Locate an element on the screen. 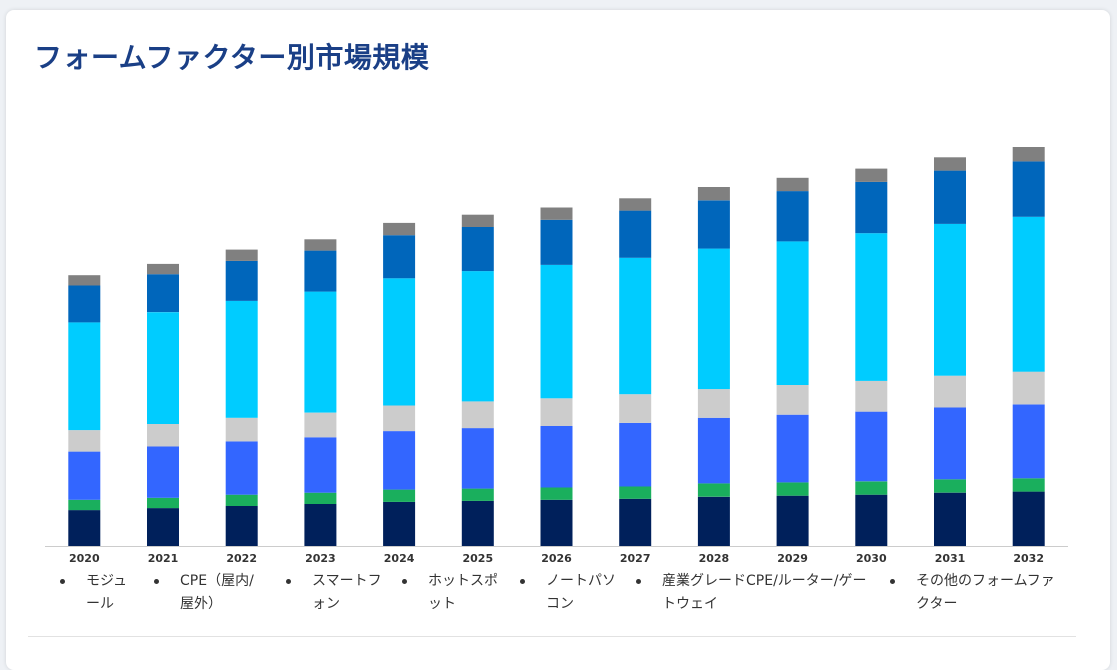  bar-segment-2021-s6 is located at coordinates (163, 269).